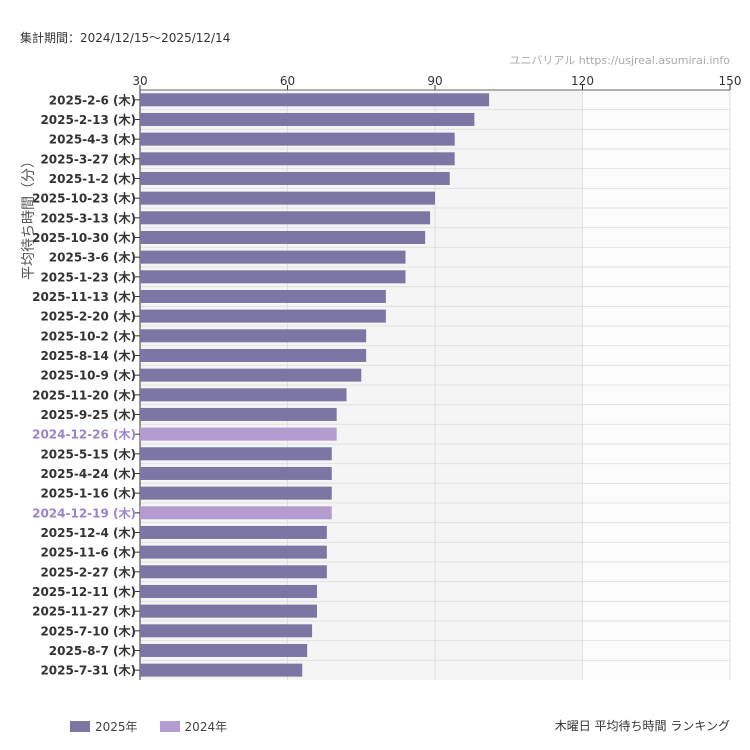 The width and height of the screenshot is (750, 750). Describe the element at coordinates (88, 335) in the screenshot. I see `y-tick-label: 2025-10-2 (木)` at that location.